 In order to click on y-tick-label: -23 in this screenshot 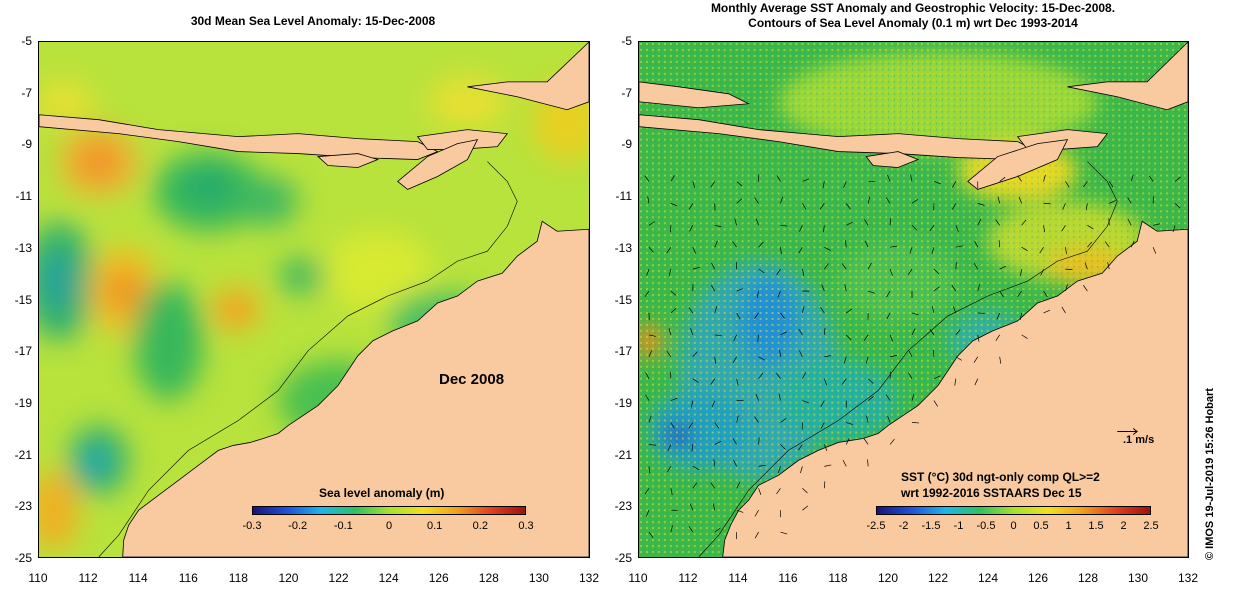, I will do `click(623, 506)`.